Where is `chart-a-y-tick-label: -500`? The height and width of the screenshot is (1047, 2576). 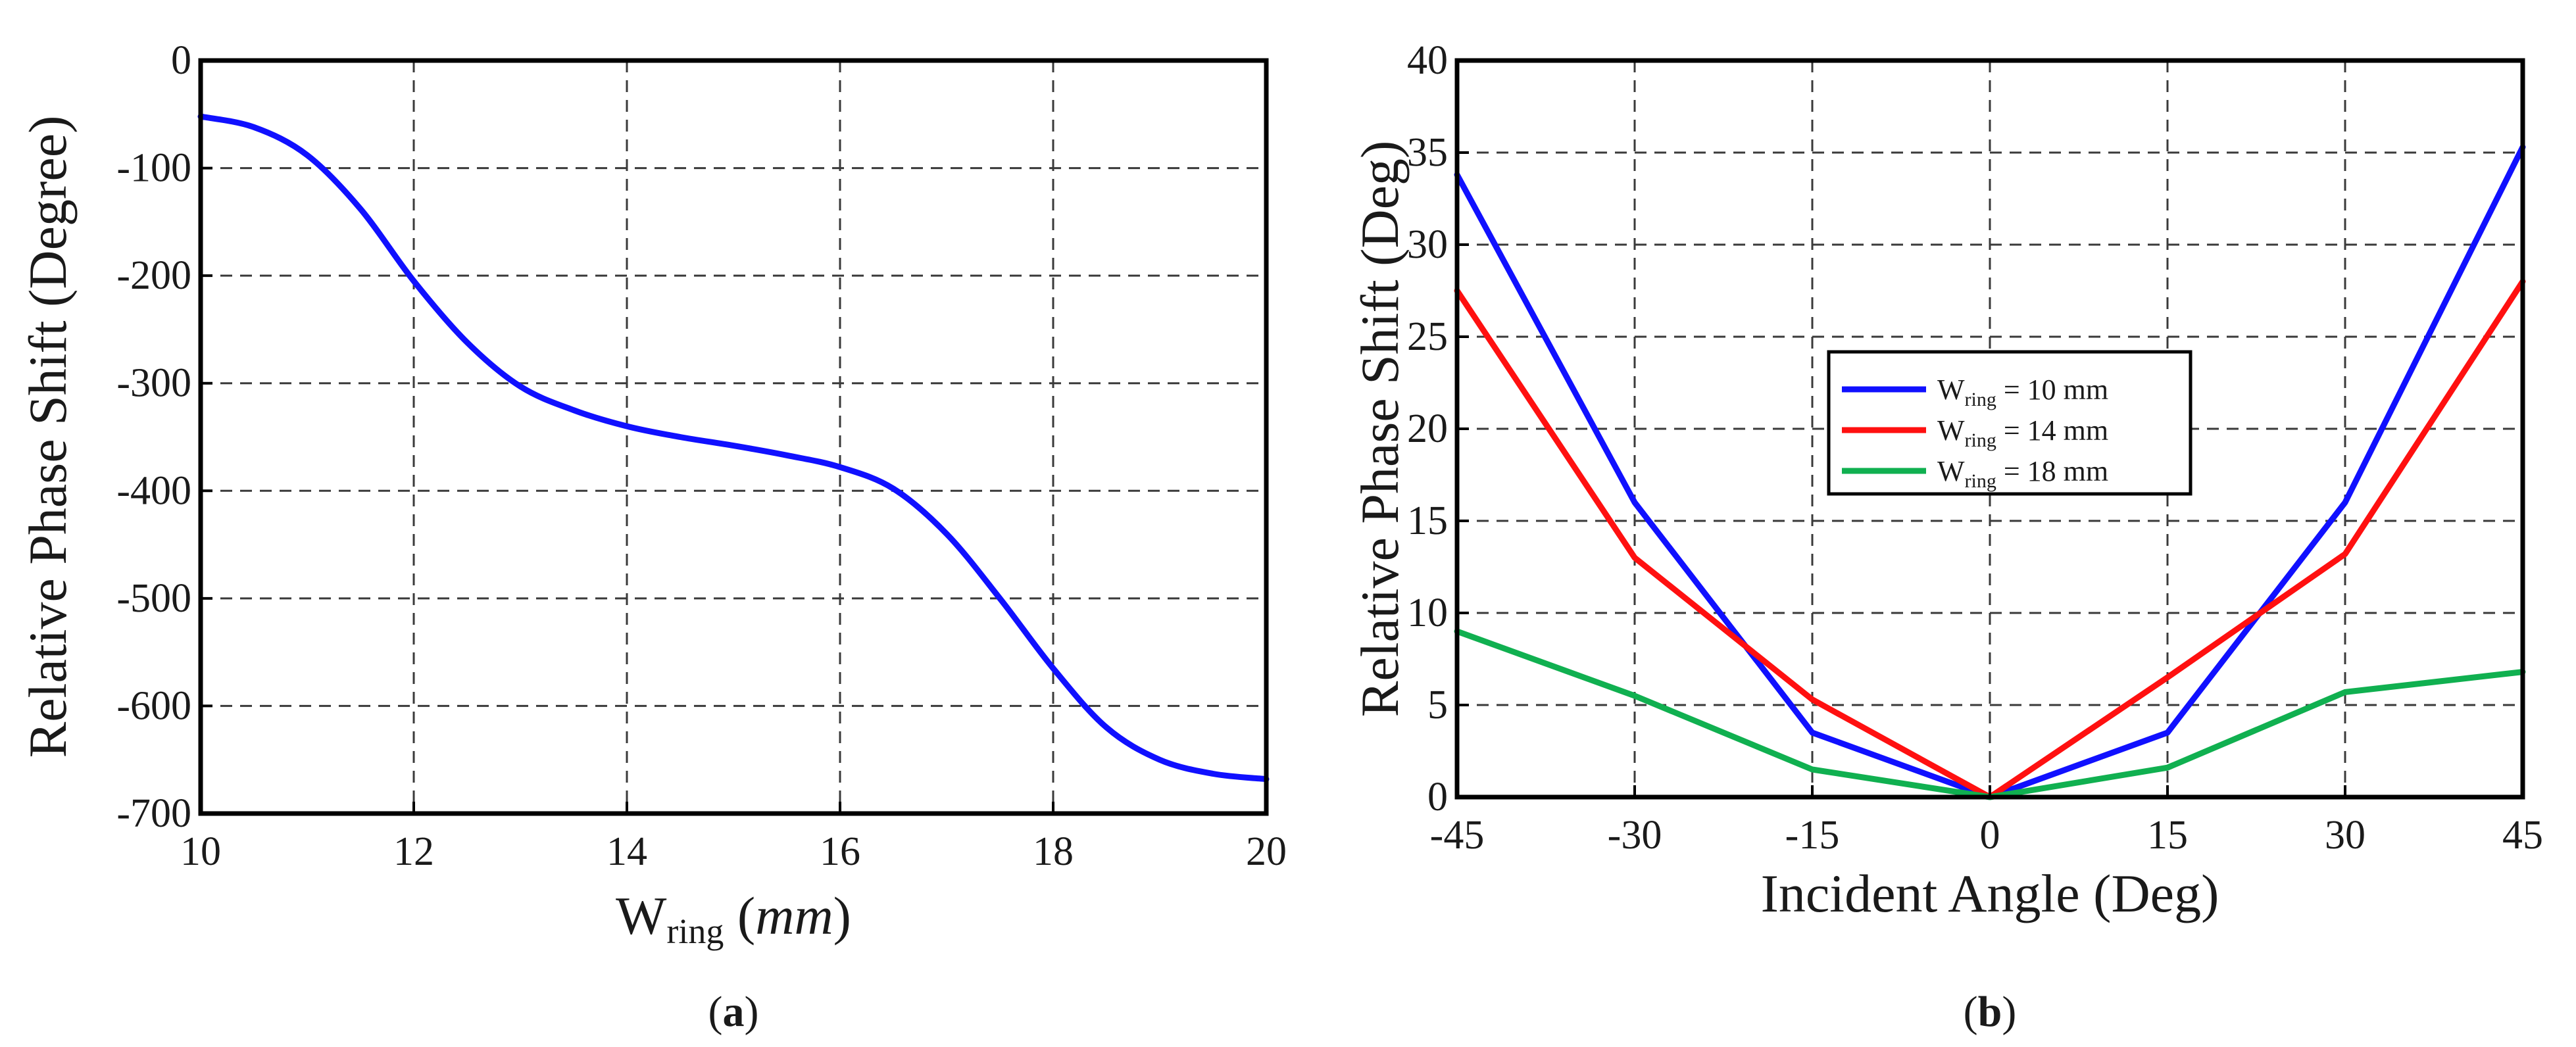 chart-a-y-tick-label: -500 is located at coordinates (153, 598).